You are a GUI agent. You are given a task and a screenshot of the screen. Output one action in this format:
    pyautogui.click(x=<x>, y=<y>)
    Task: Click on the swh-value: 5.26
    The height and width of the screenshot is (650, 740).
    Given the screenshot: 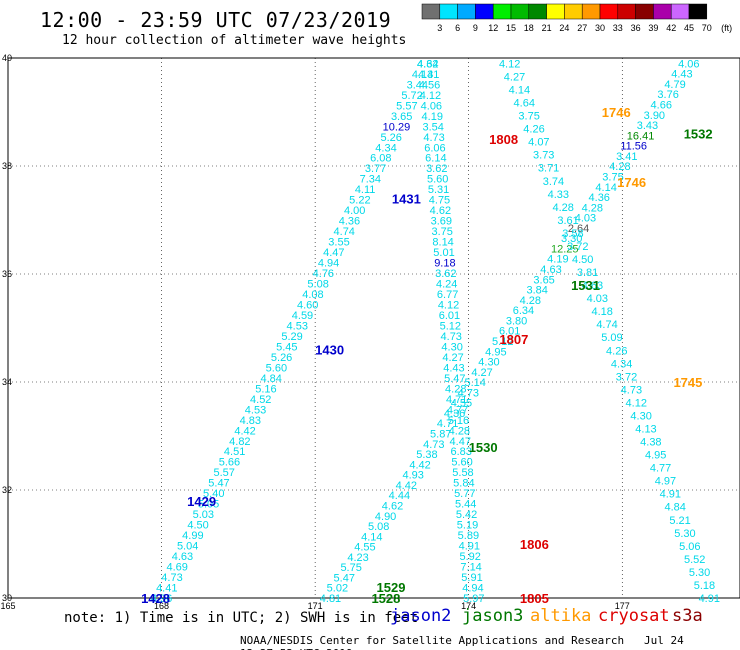 What is the action you would take?
    pyautogui.click(x=281, y=358)
    